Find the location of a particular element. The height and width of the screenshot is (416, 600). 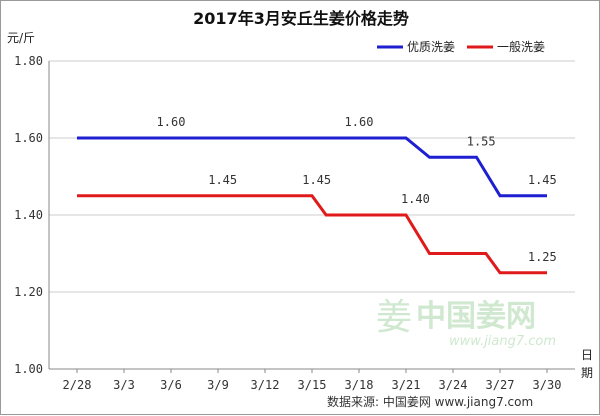

legend-label: 一般洗姜 is located at coordinates (521, 46).